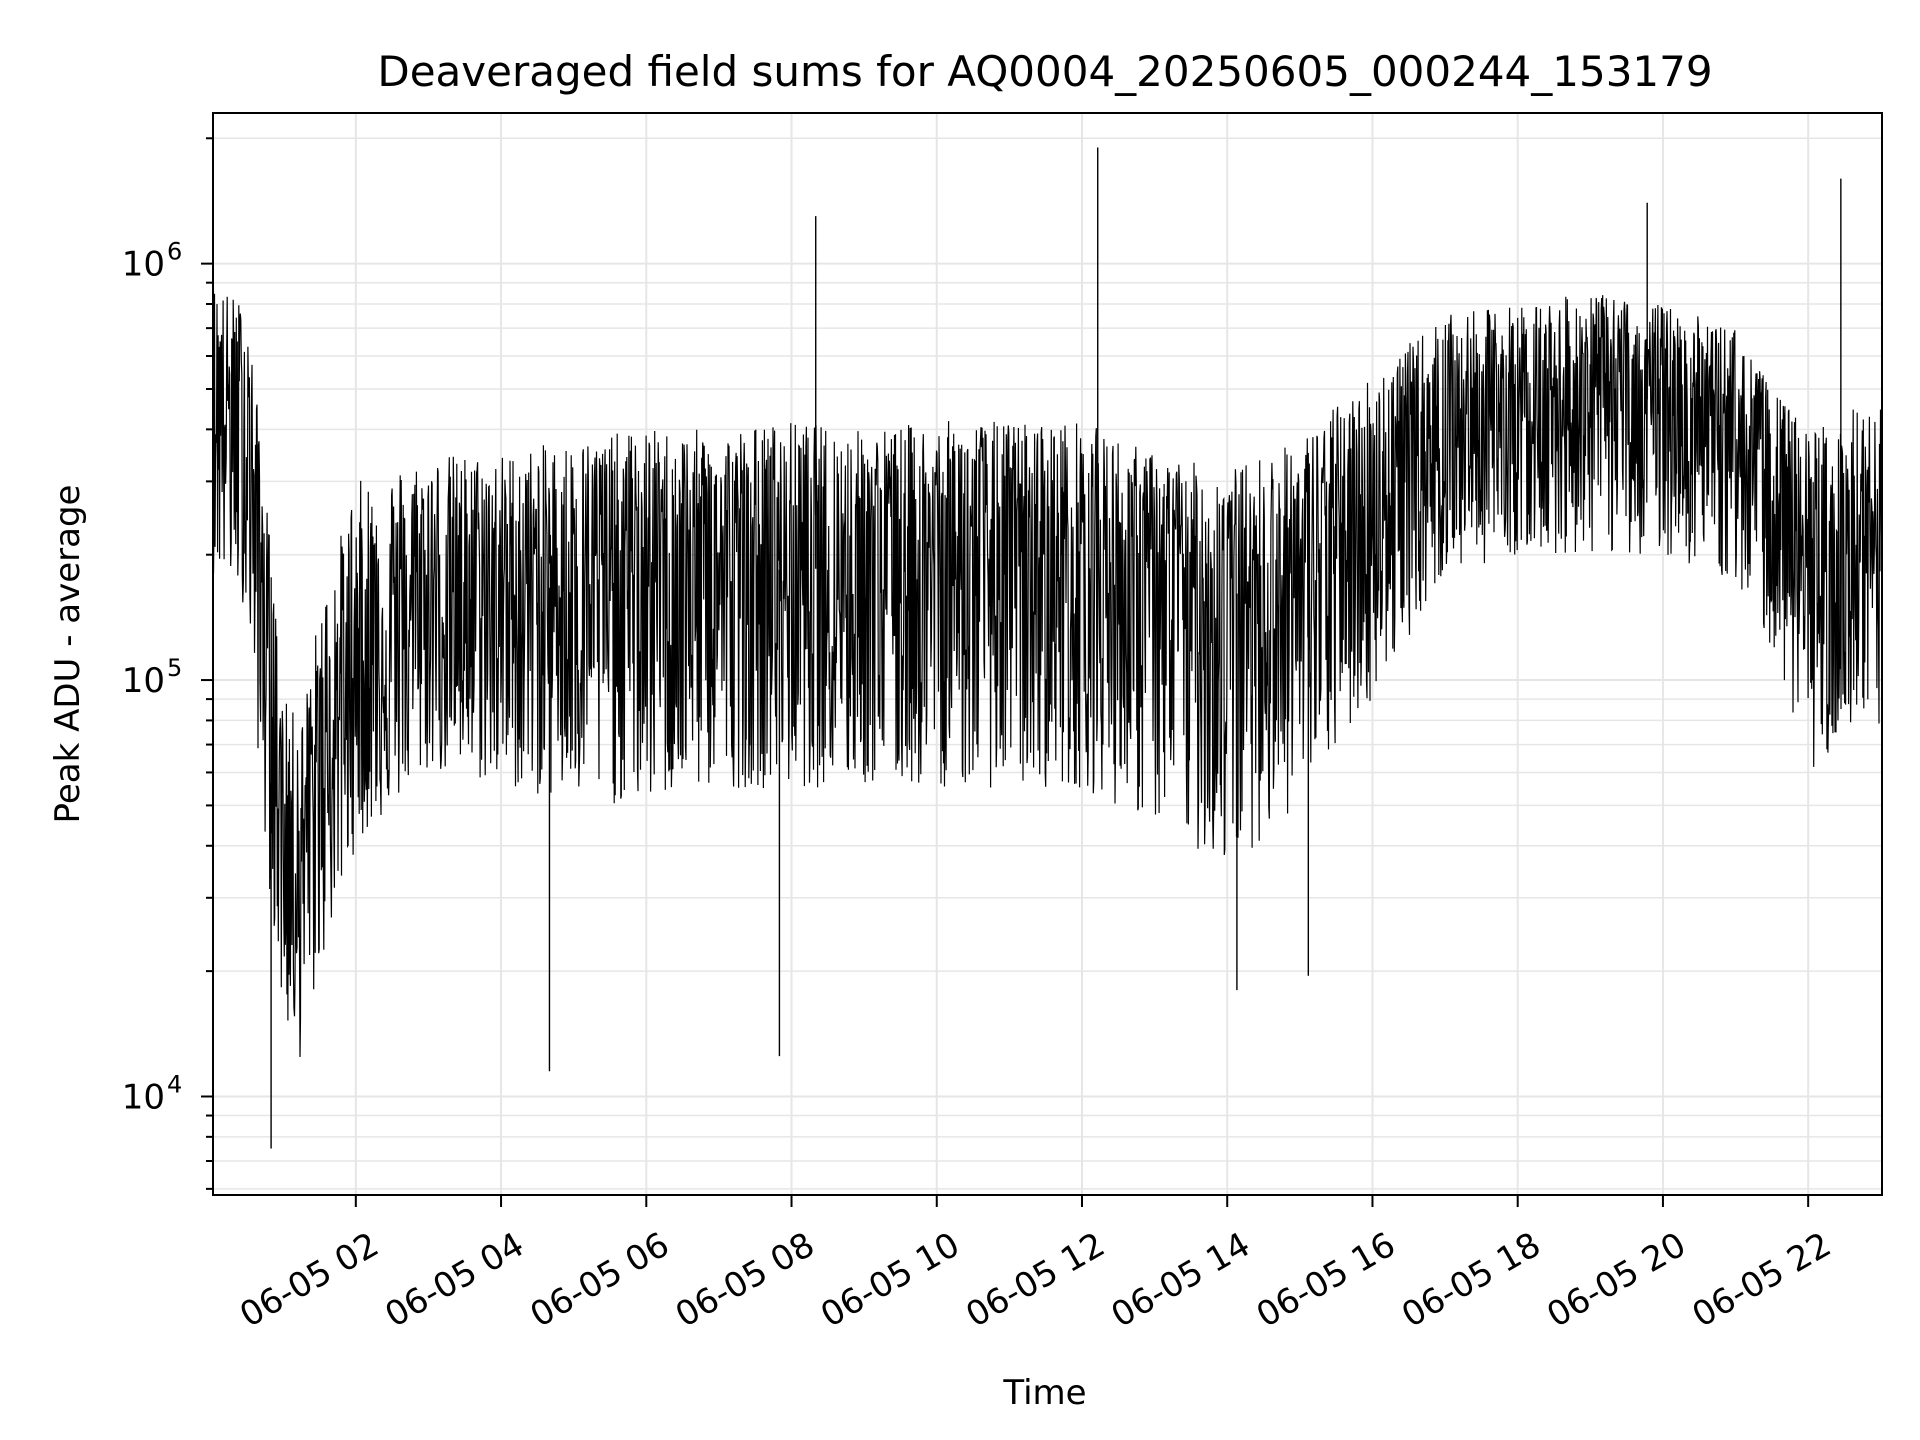  Describe the element at coordinates (1044, 1393) in the screenshot. I see `x-axis-label: Time` at that location.